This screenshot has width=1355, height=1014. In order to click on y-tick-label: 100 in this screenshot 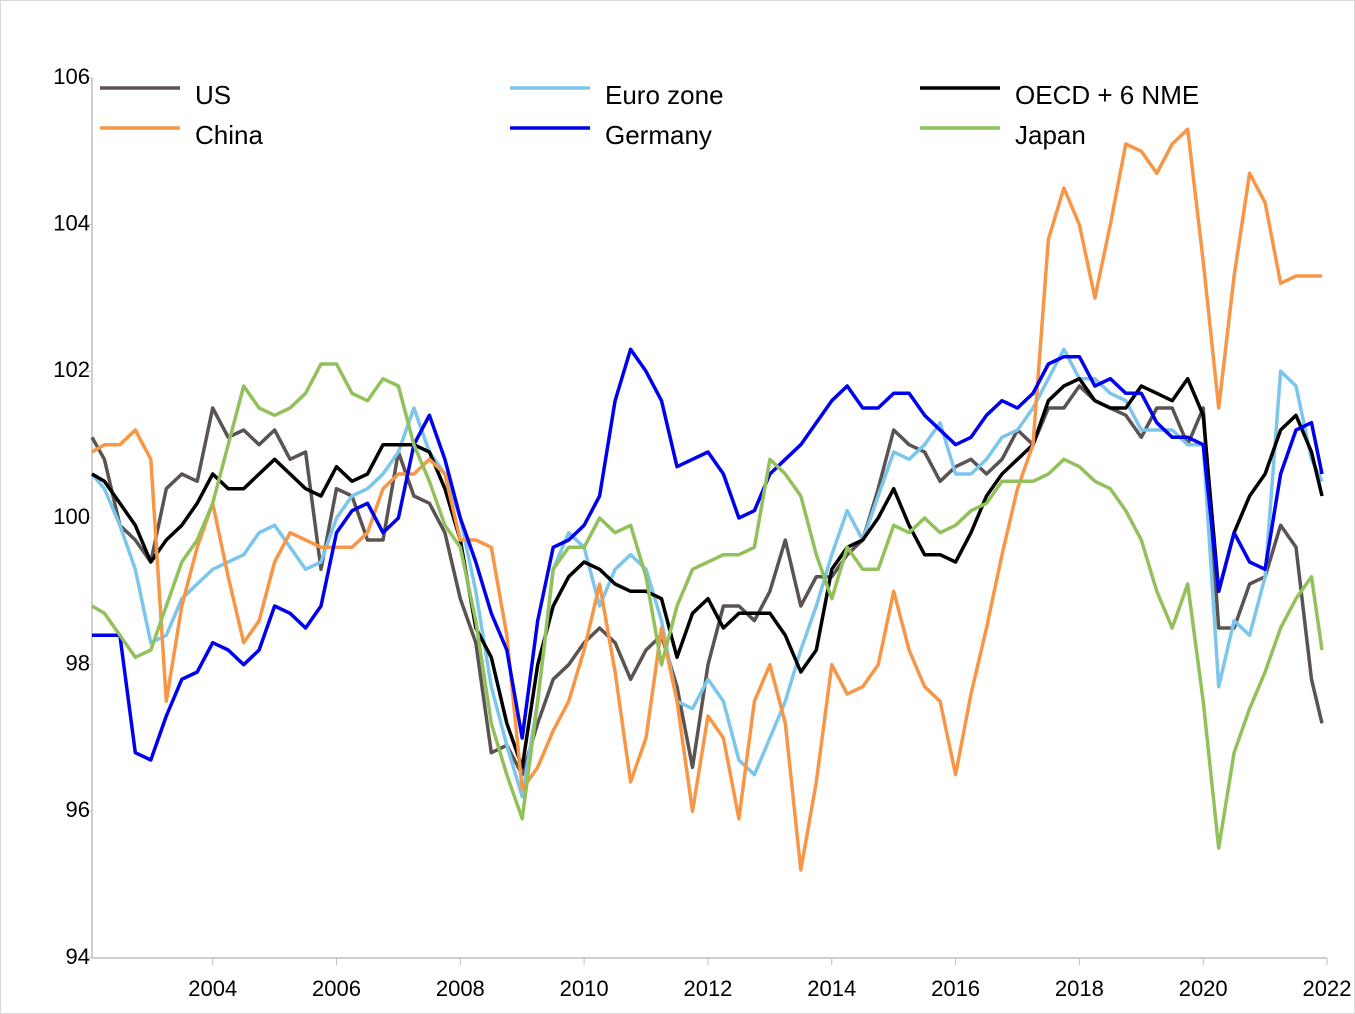, I will do `click(71, 516)`.